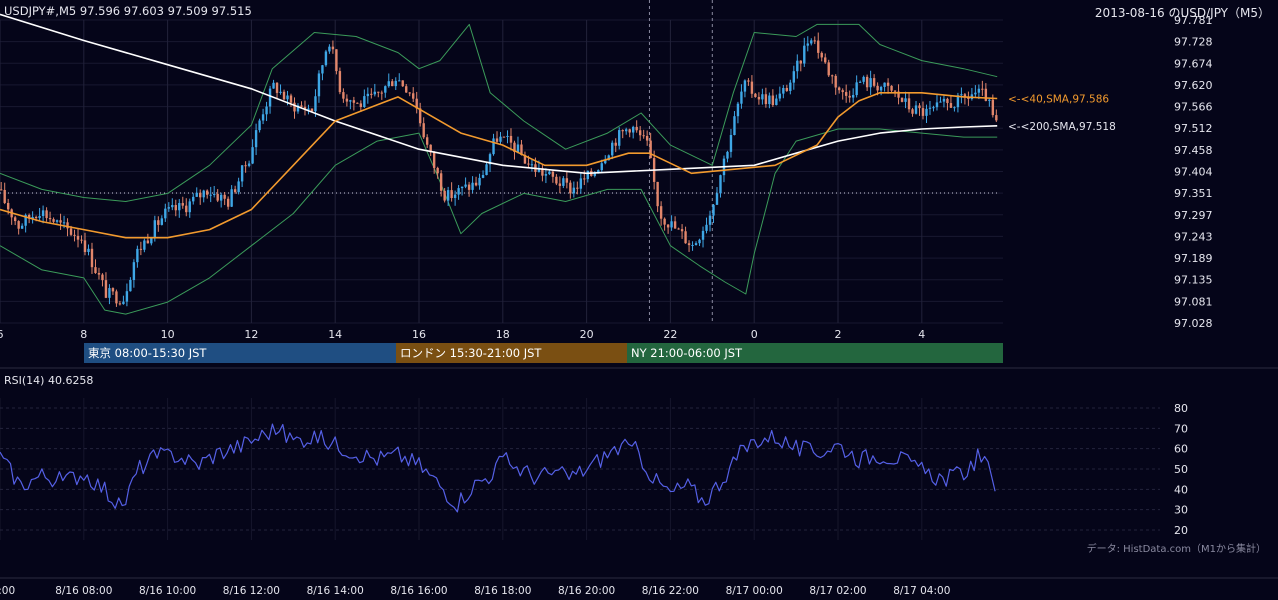 Image resolution: width=1278 pixels, height=600 pixels. What do you see at coordinates (1193, 236) in the screenshot?
I see `price-tick-label: 97.243` at bounding box center [1193, 236].